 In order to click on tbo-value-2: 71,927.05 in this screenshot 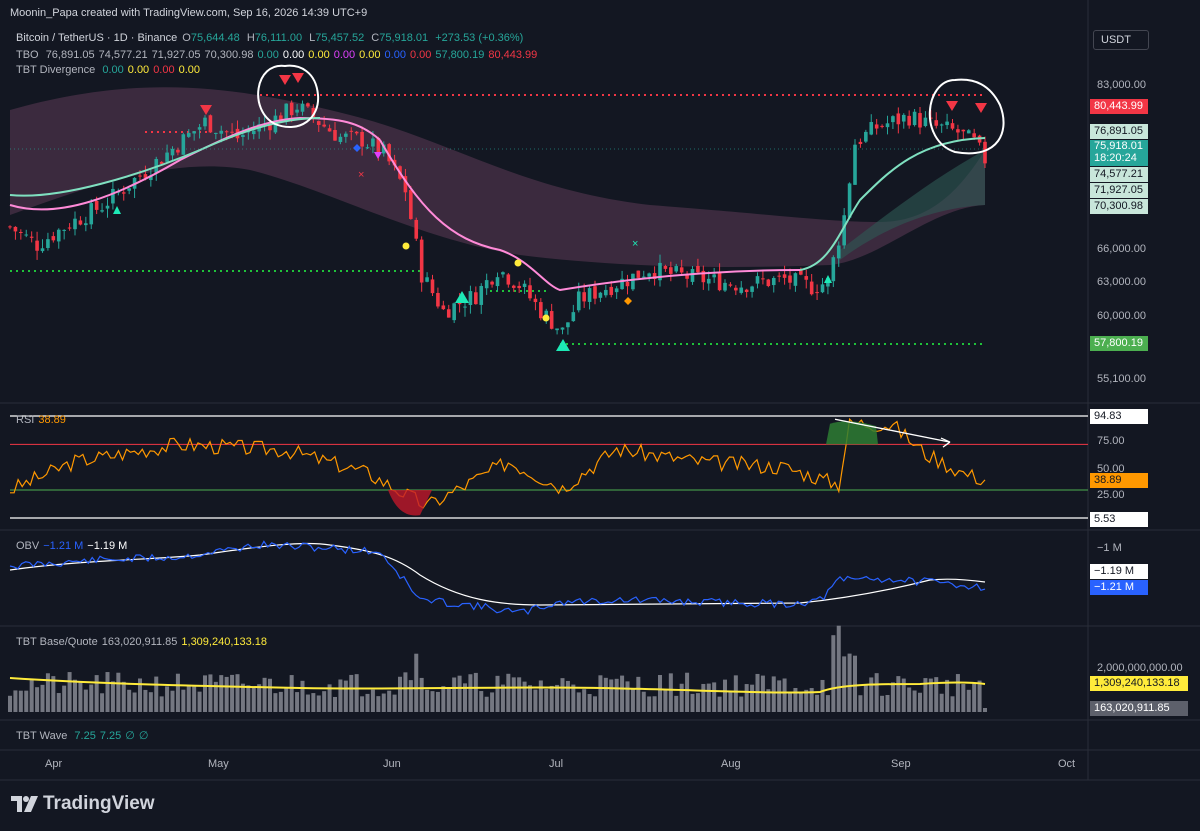, I will do `click(176, 55)`.